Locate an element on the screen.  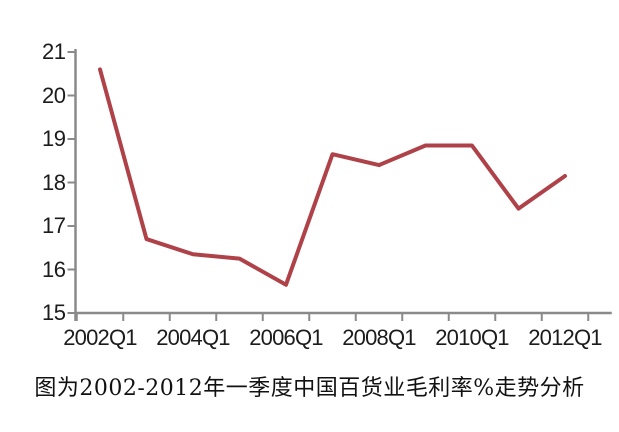
y-axis-tick-label: 18 is located at coordinates (54, 182).